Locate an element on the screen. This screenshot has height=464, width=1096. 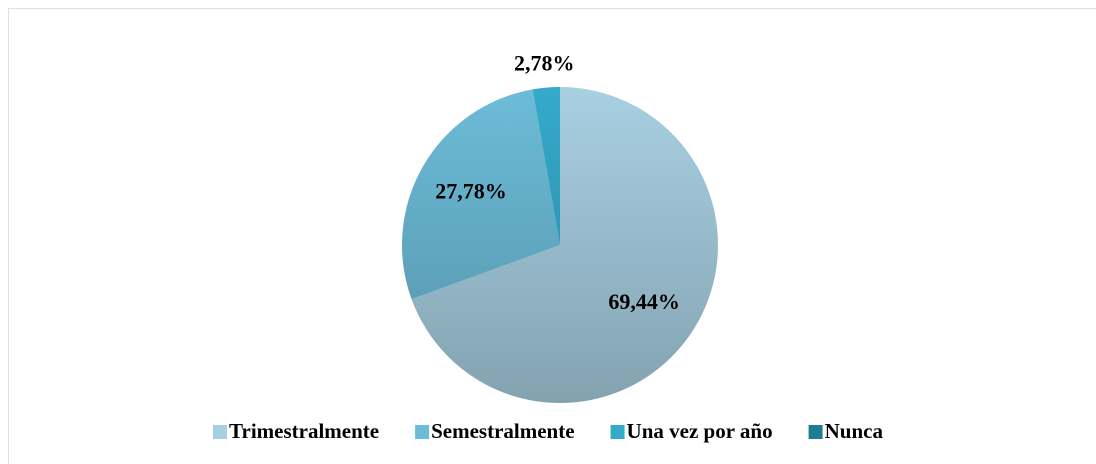
data-label: 2,78% is located at coordinates (544, 63).